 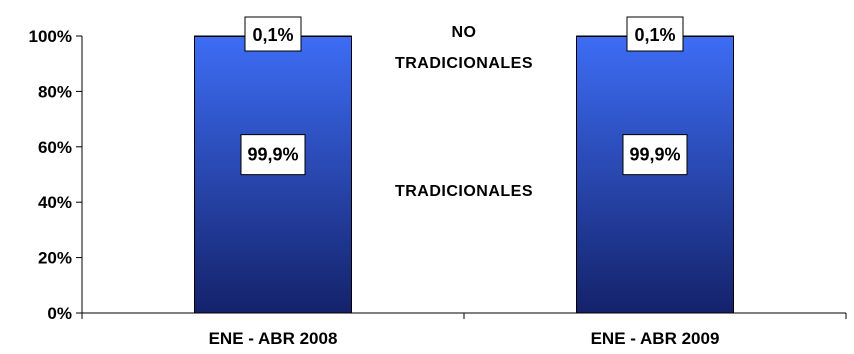 What do you see at coordinates (464, 32) in the screenshot?
I see `annotation-no: NO` at bounding box center [464, 32].